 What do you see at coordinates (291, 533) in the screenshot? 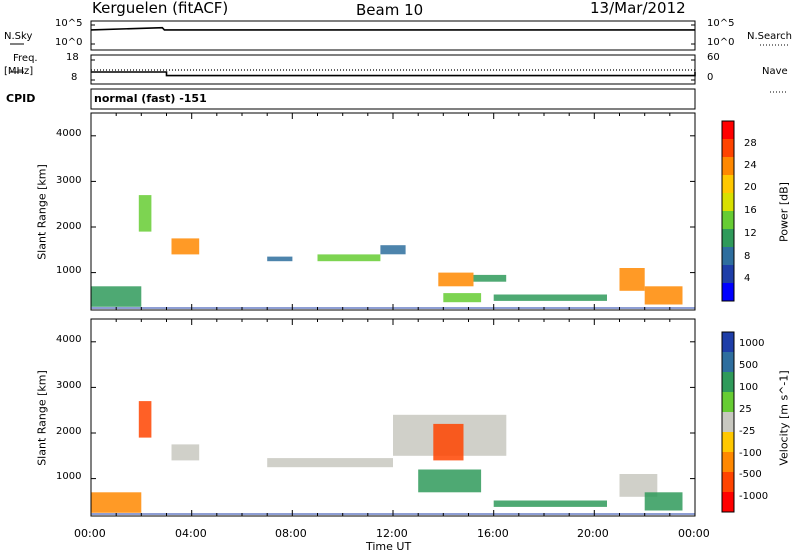
I see `xtick-0800: 08:00` at bounding box center [291, 533].